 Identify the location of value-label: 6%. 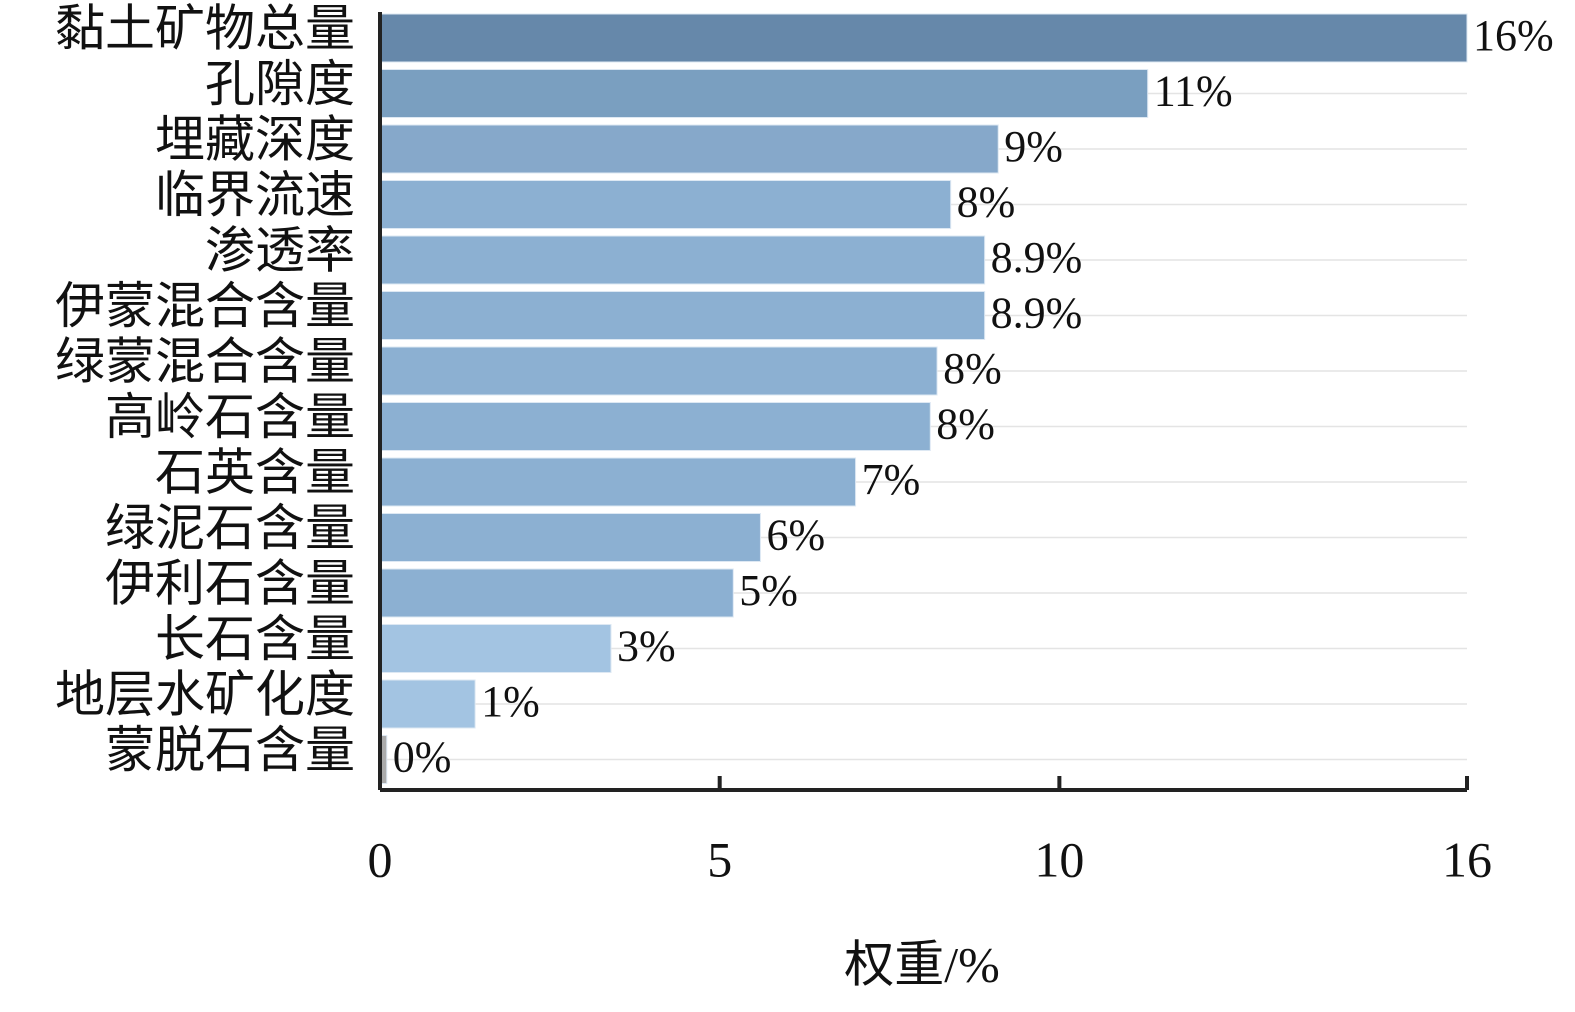
(795, 535).